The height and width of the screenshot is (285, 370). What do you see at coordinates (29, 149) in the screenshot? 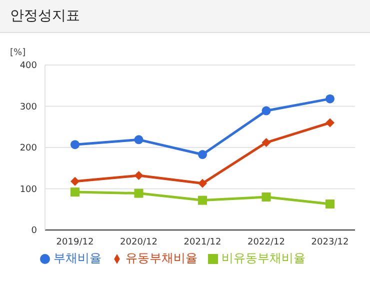
I see `y-tick-label: 200` at bounding box center [29, 149].